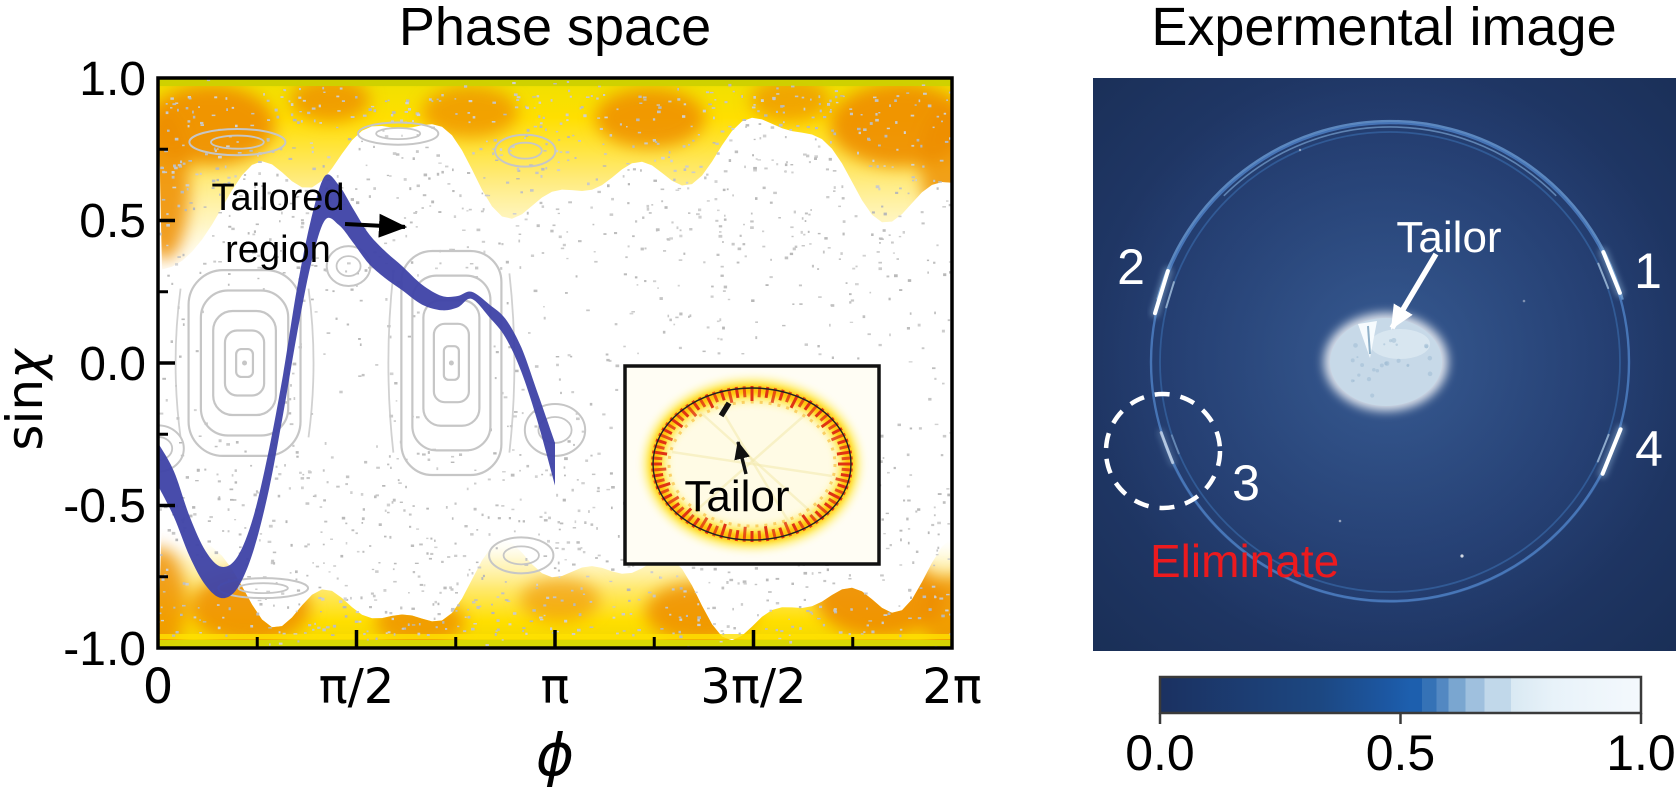 The image size is (1676, 787). I want to click on annotation-line1: Tailored, so click(277, 198).